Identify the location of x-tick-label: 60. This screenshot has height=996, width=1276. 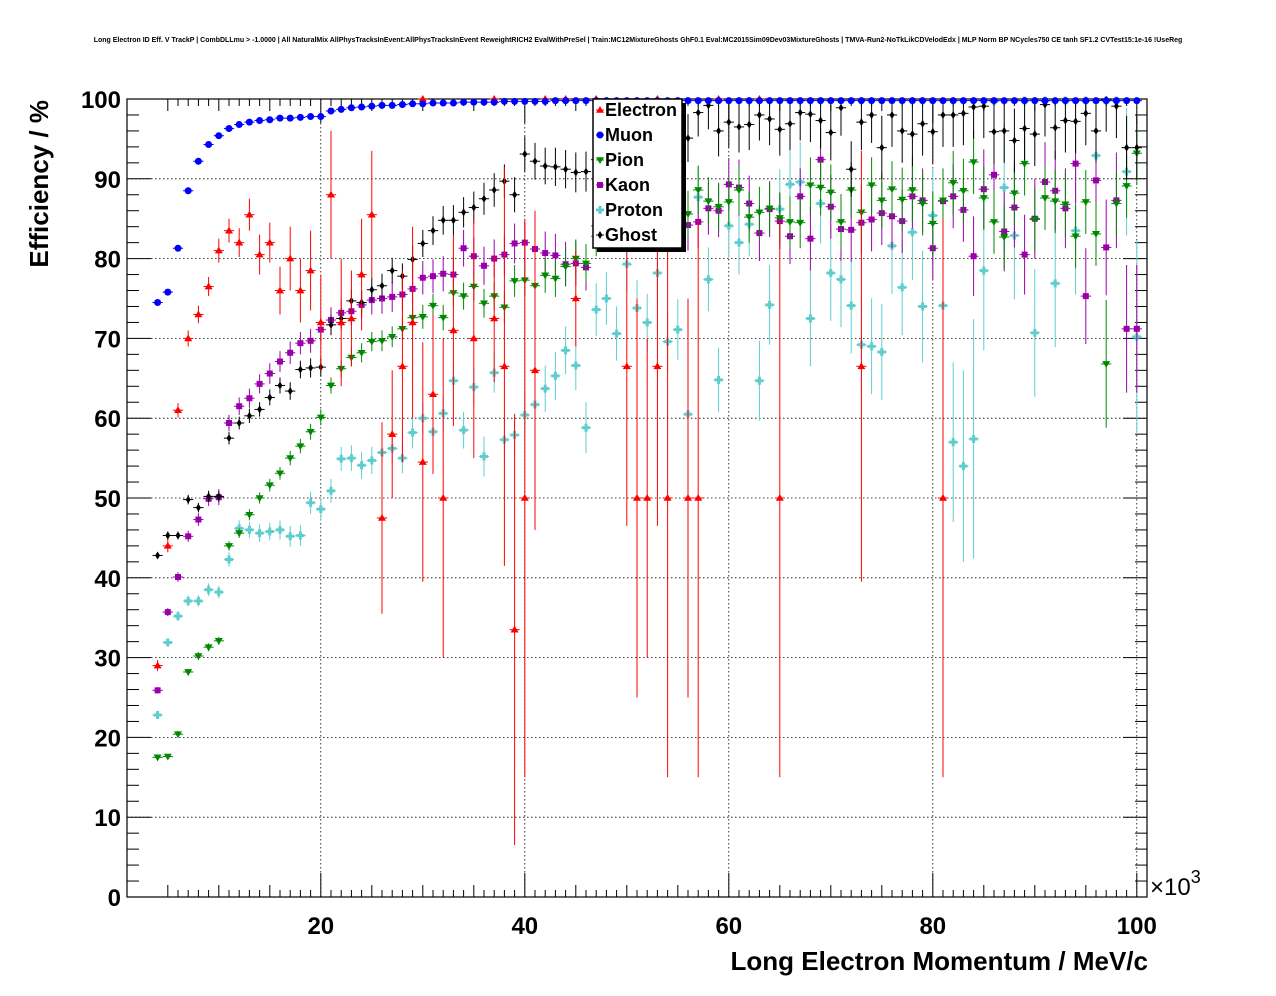
(728, 926).